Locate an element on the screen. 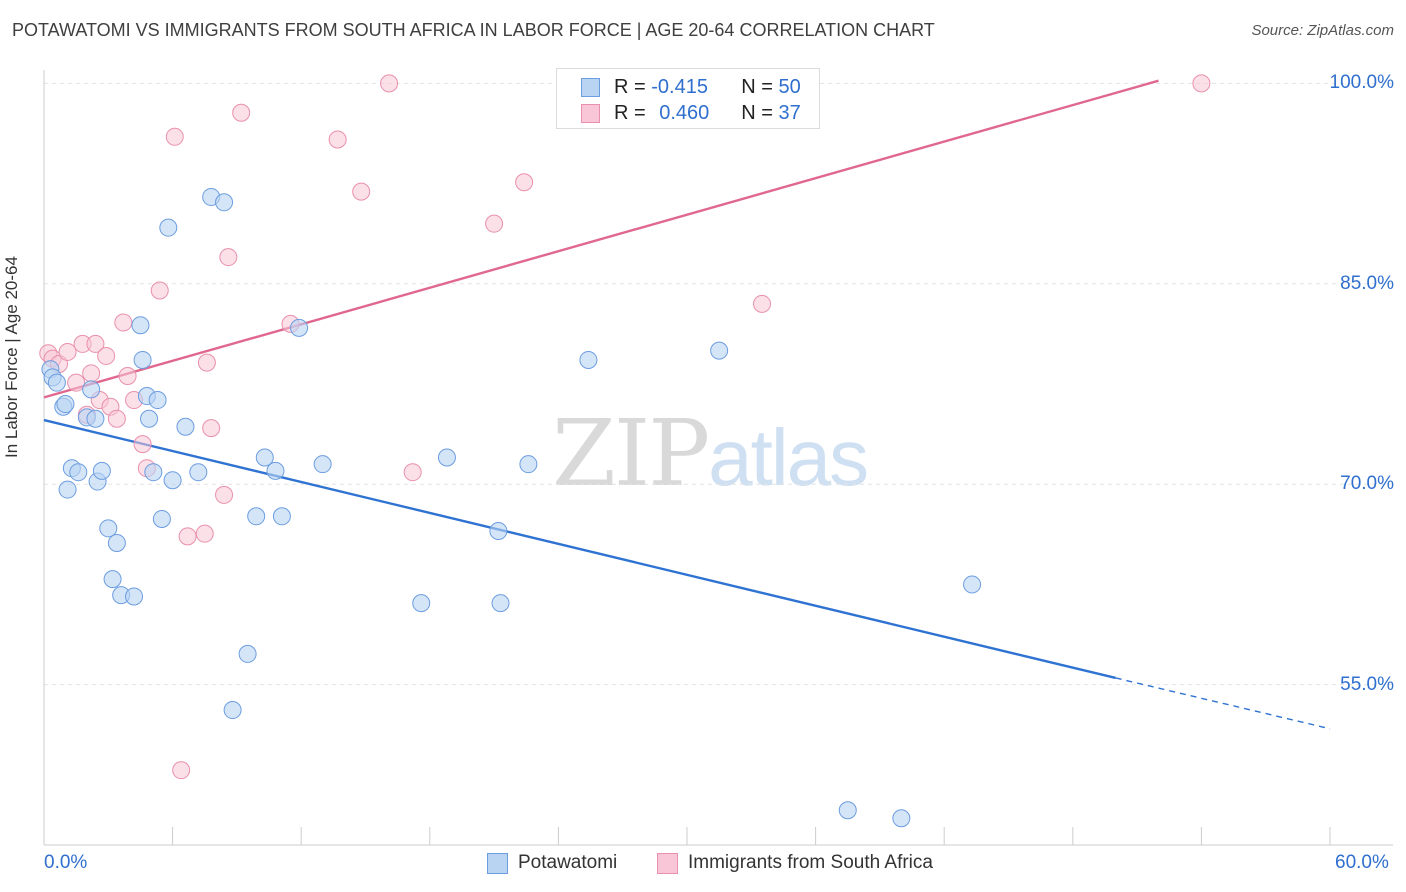  x-tick-label-max: 60.0% is located at coordinates (1362, 862).